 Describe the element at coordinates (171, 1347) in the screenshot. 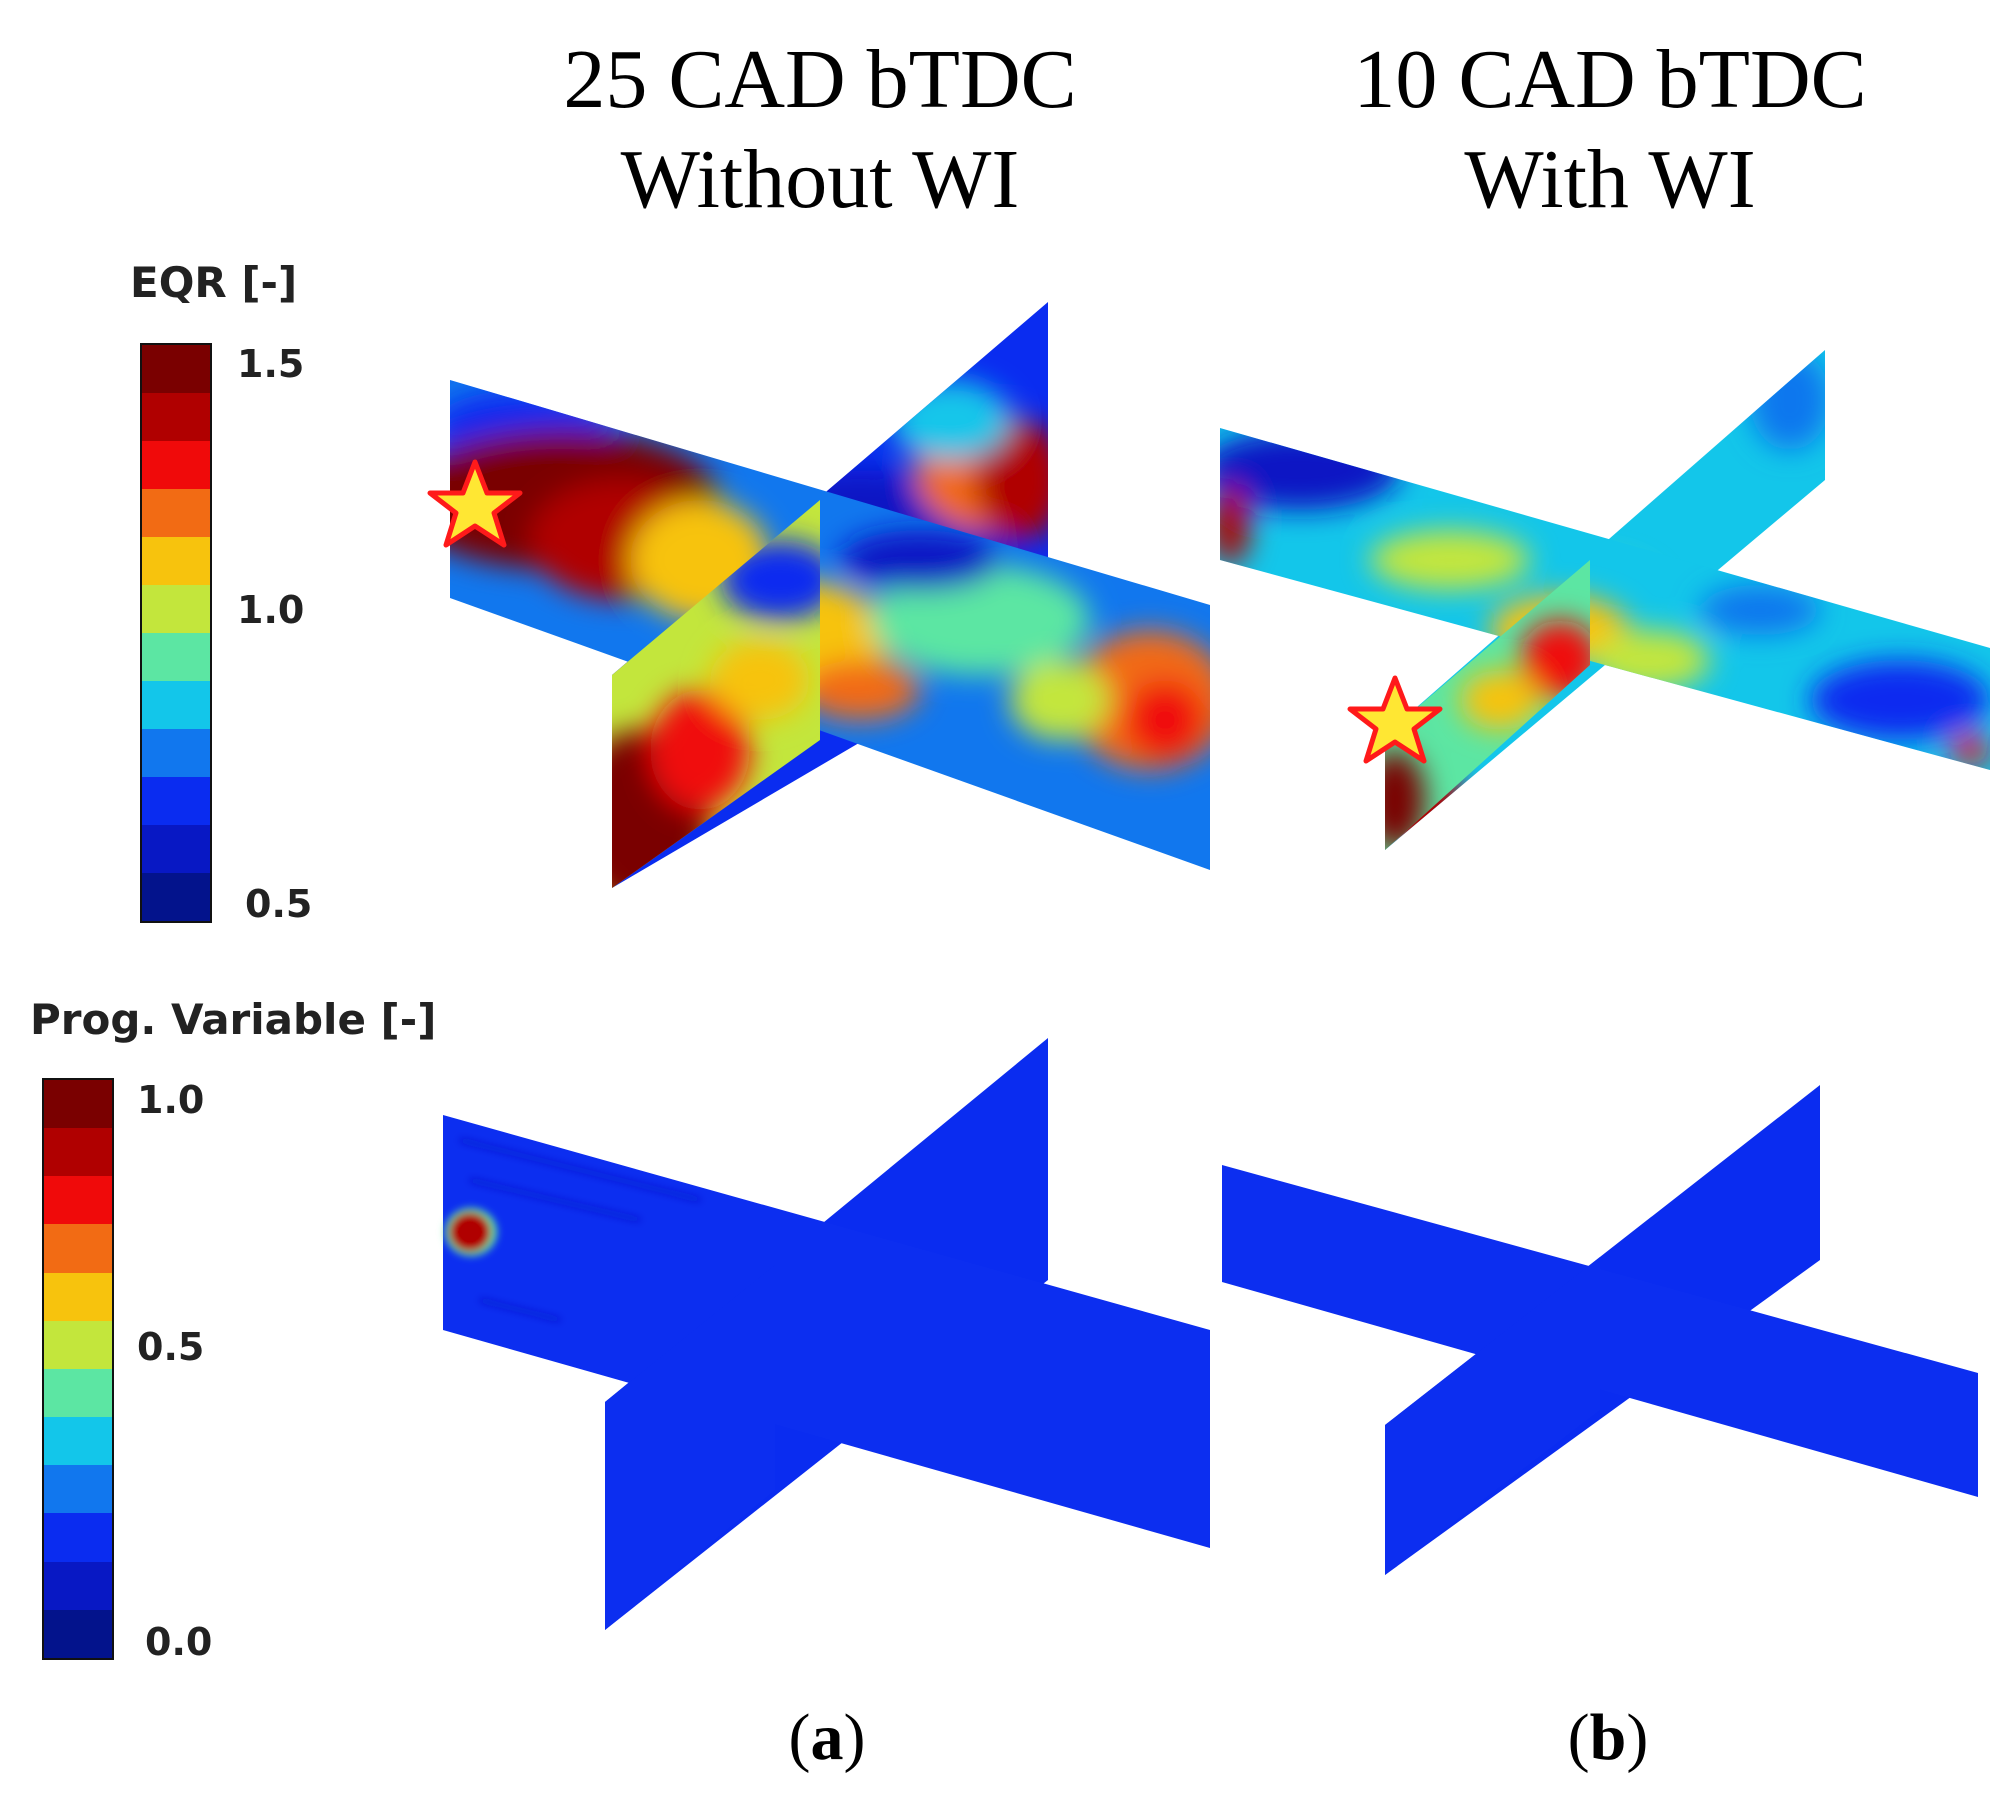

I see `prog-tick-mid: 0.5` at that location.